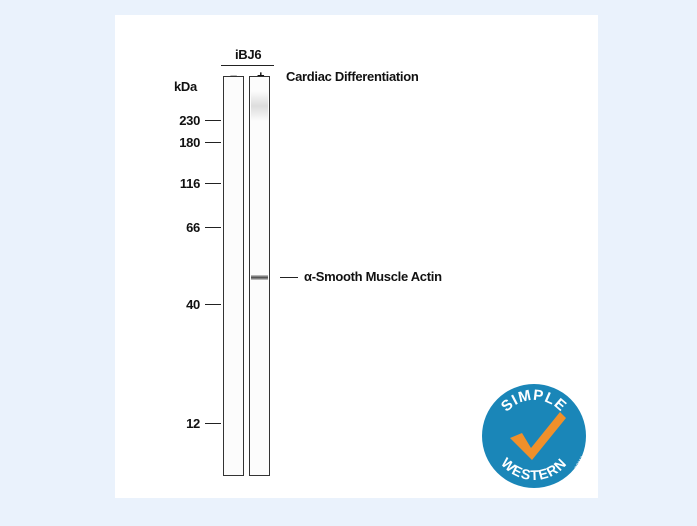  What do you see at coordinates (213, 120) in the screenshot?
I see `marker-230-tick` at bounding box center [213, 120].